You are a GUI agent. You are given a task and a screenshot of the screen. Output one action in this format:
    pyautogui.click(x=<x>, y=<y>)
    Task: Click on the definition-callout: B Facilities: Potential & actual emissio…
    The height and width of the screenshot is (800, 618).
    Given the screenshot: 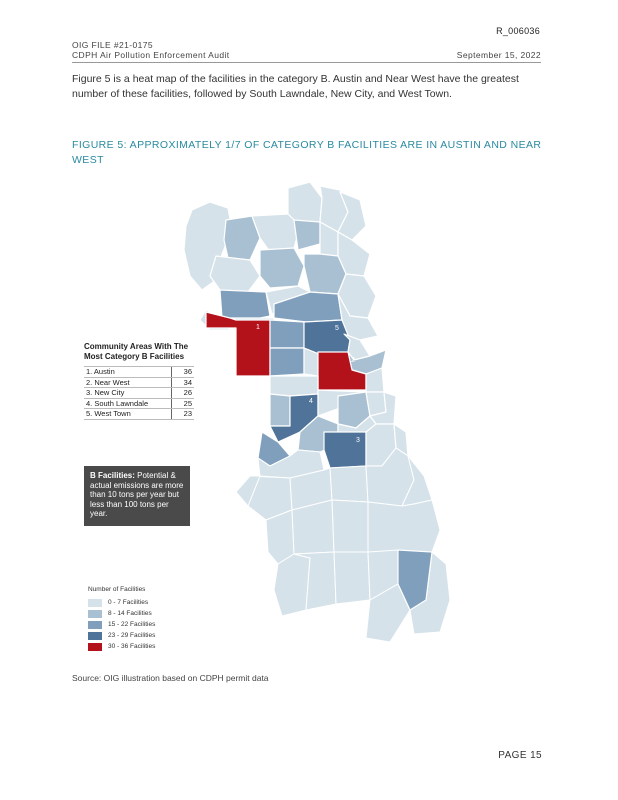 What is the action you would take?
    pyautogui.click(x=137, y=496)
    